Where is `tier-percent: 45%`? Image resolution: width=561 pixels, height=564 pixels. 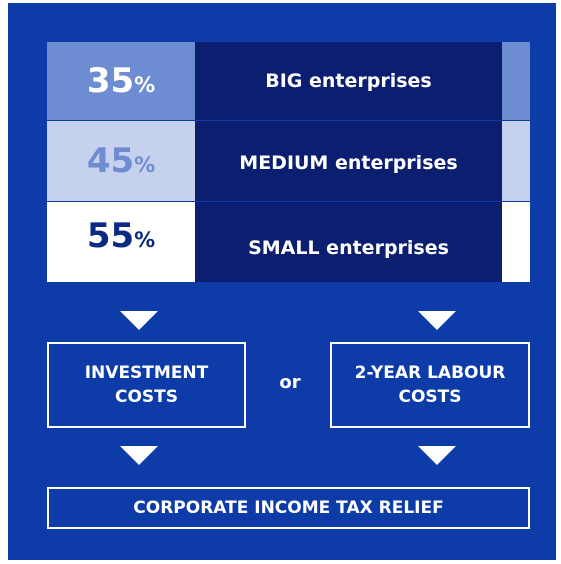
tier-percent: 45% is located at coordinates (121, 161).